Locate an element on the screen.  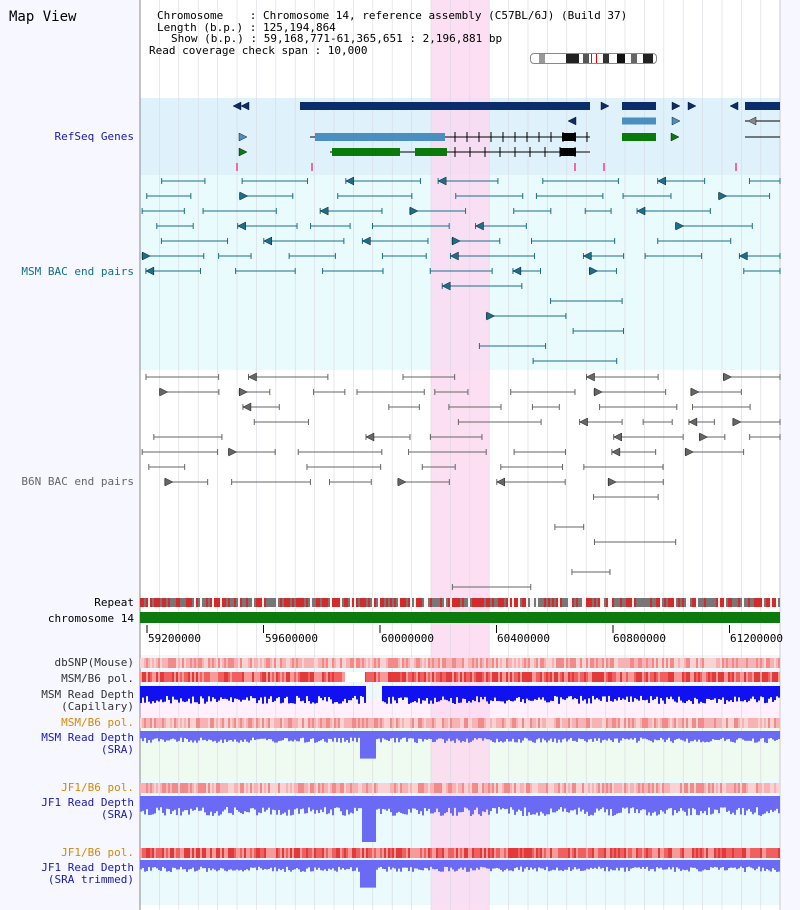
chromosome-ideogram is located at coordinates (593, 58).